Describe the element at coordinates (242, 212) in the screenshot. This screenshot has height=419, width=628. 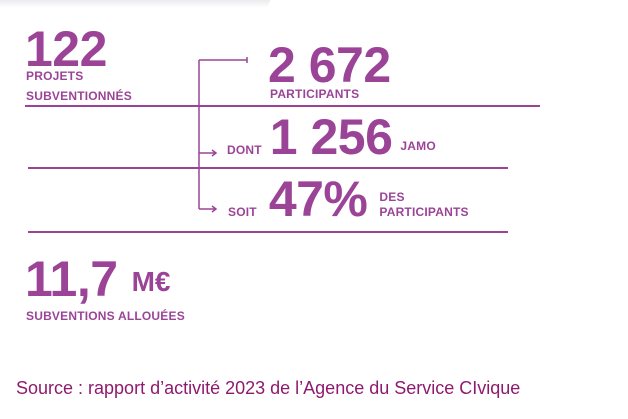
I see `share-prefix: SOIT` at that location.